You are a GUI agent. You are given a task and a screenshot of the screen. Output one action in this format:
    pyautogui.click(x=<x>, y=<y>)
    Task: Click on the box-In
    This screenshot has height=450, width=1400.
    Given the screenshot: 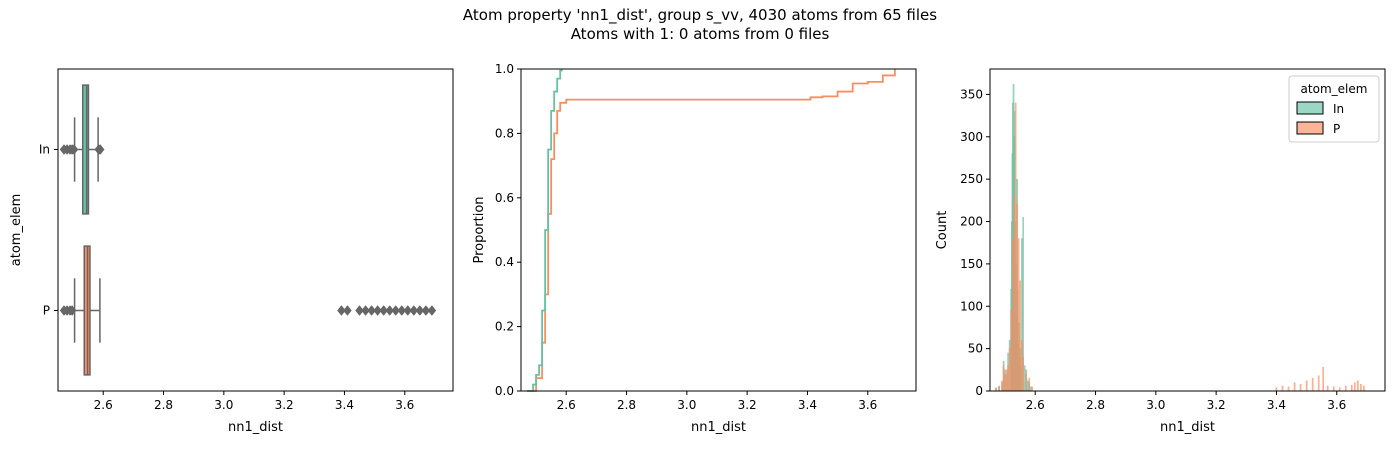 What is the action you would take?
    pyautogui.click(x=82, y=149)
    